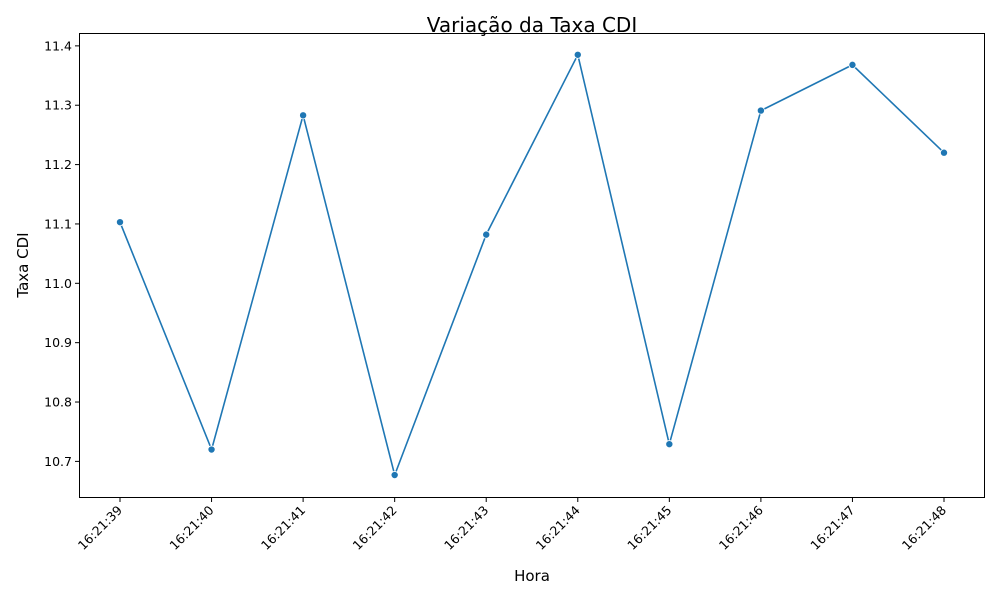 Image resolution: width=1000 pixels, height=600 pixels. I want to click on x-tick-label: 16:21:40, so click(191, 527).